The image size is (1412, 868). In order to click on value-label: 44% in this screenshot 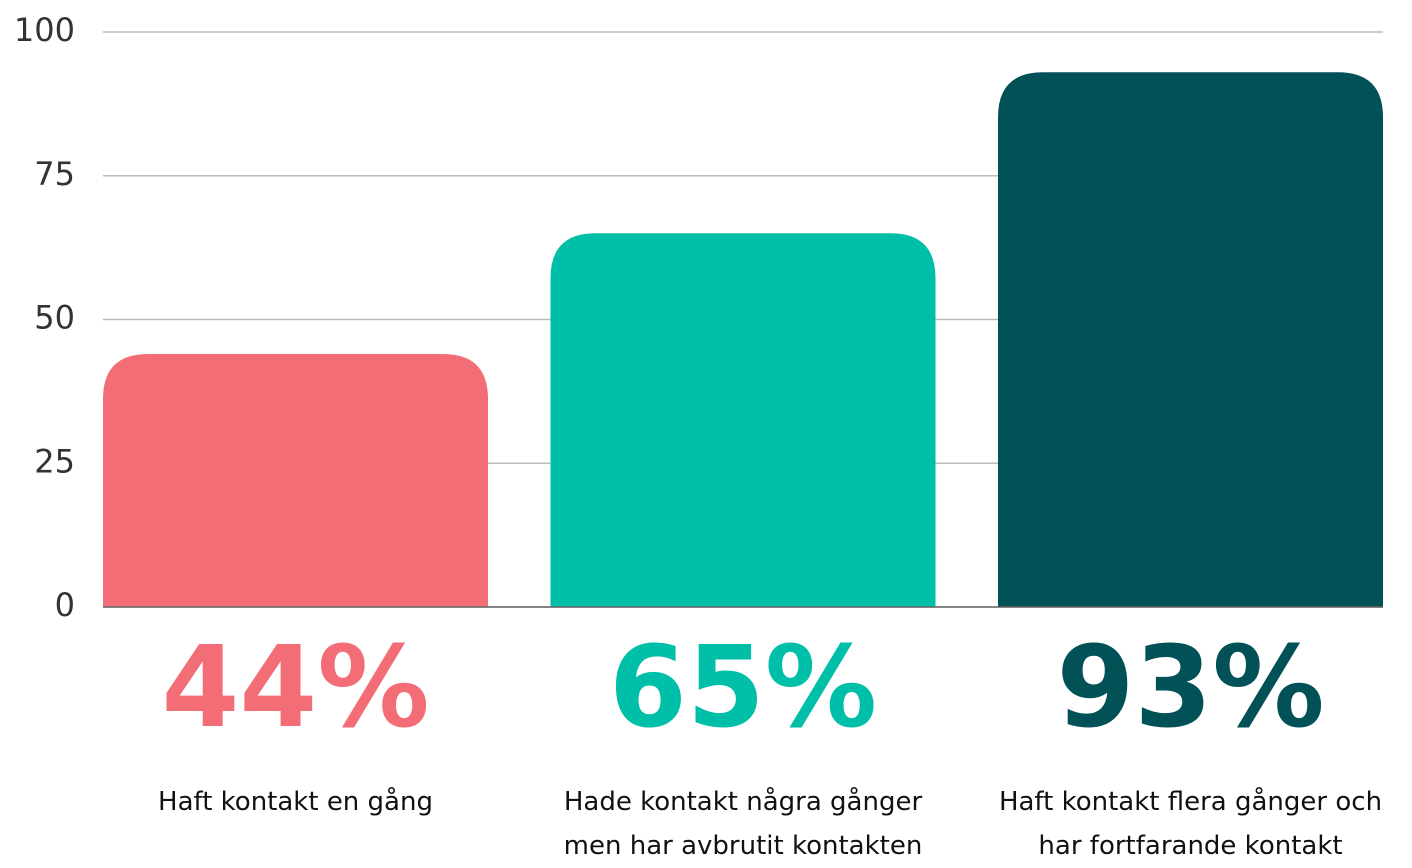, I will do `click(295, 688)`.